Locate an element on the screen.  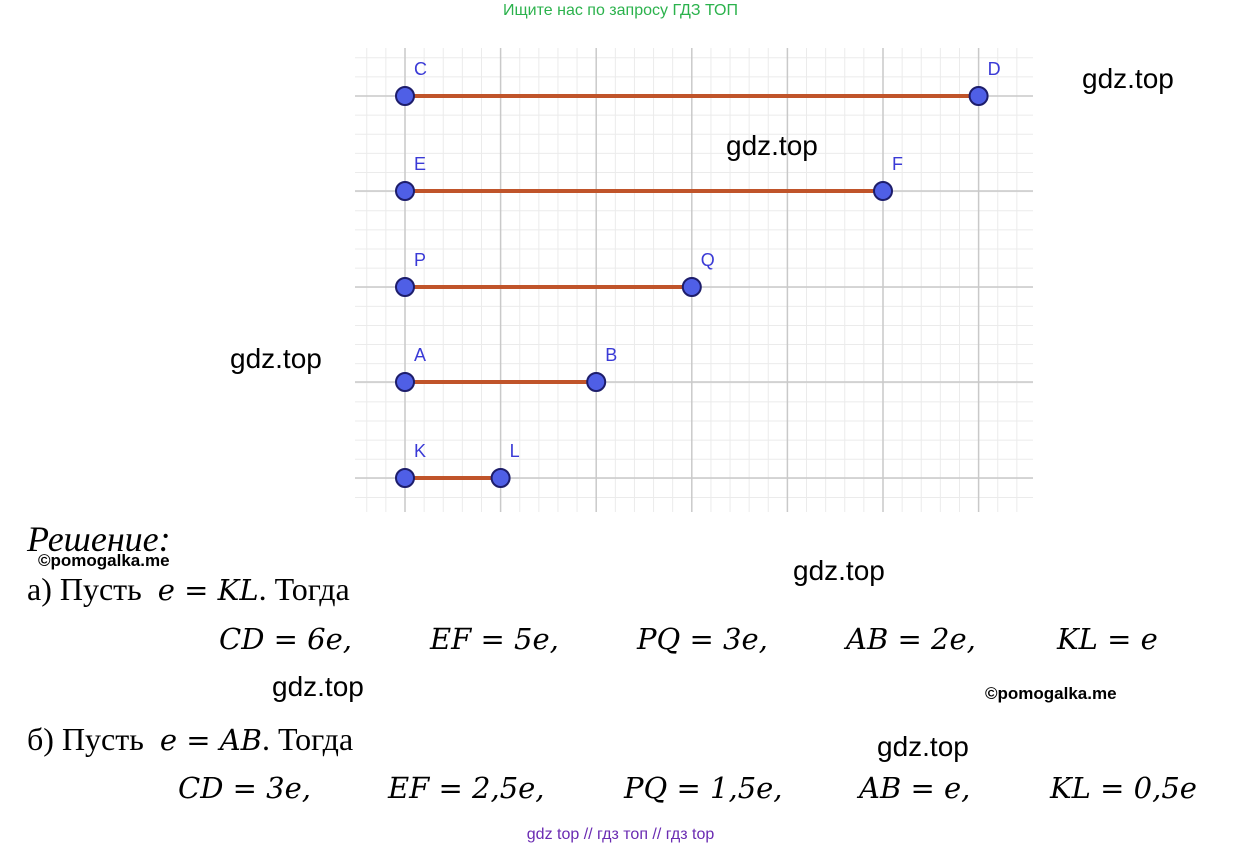
part-b-result: CD = 3e, is located at coordinates (245, 788).